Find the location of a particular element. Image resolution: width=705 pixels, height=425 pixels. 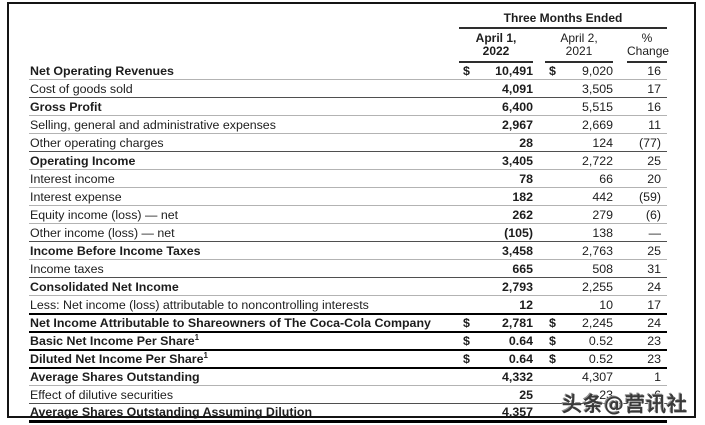

table-row: Equity income (loss) — net 262 279 (6) is located at coordinates (348, 215).